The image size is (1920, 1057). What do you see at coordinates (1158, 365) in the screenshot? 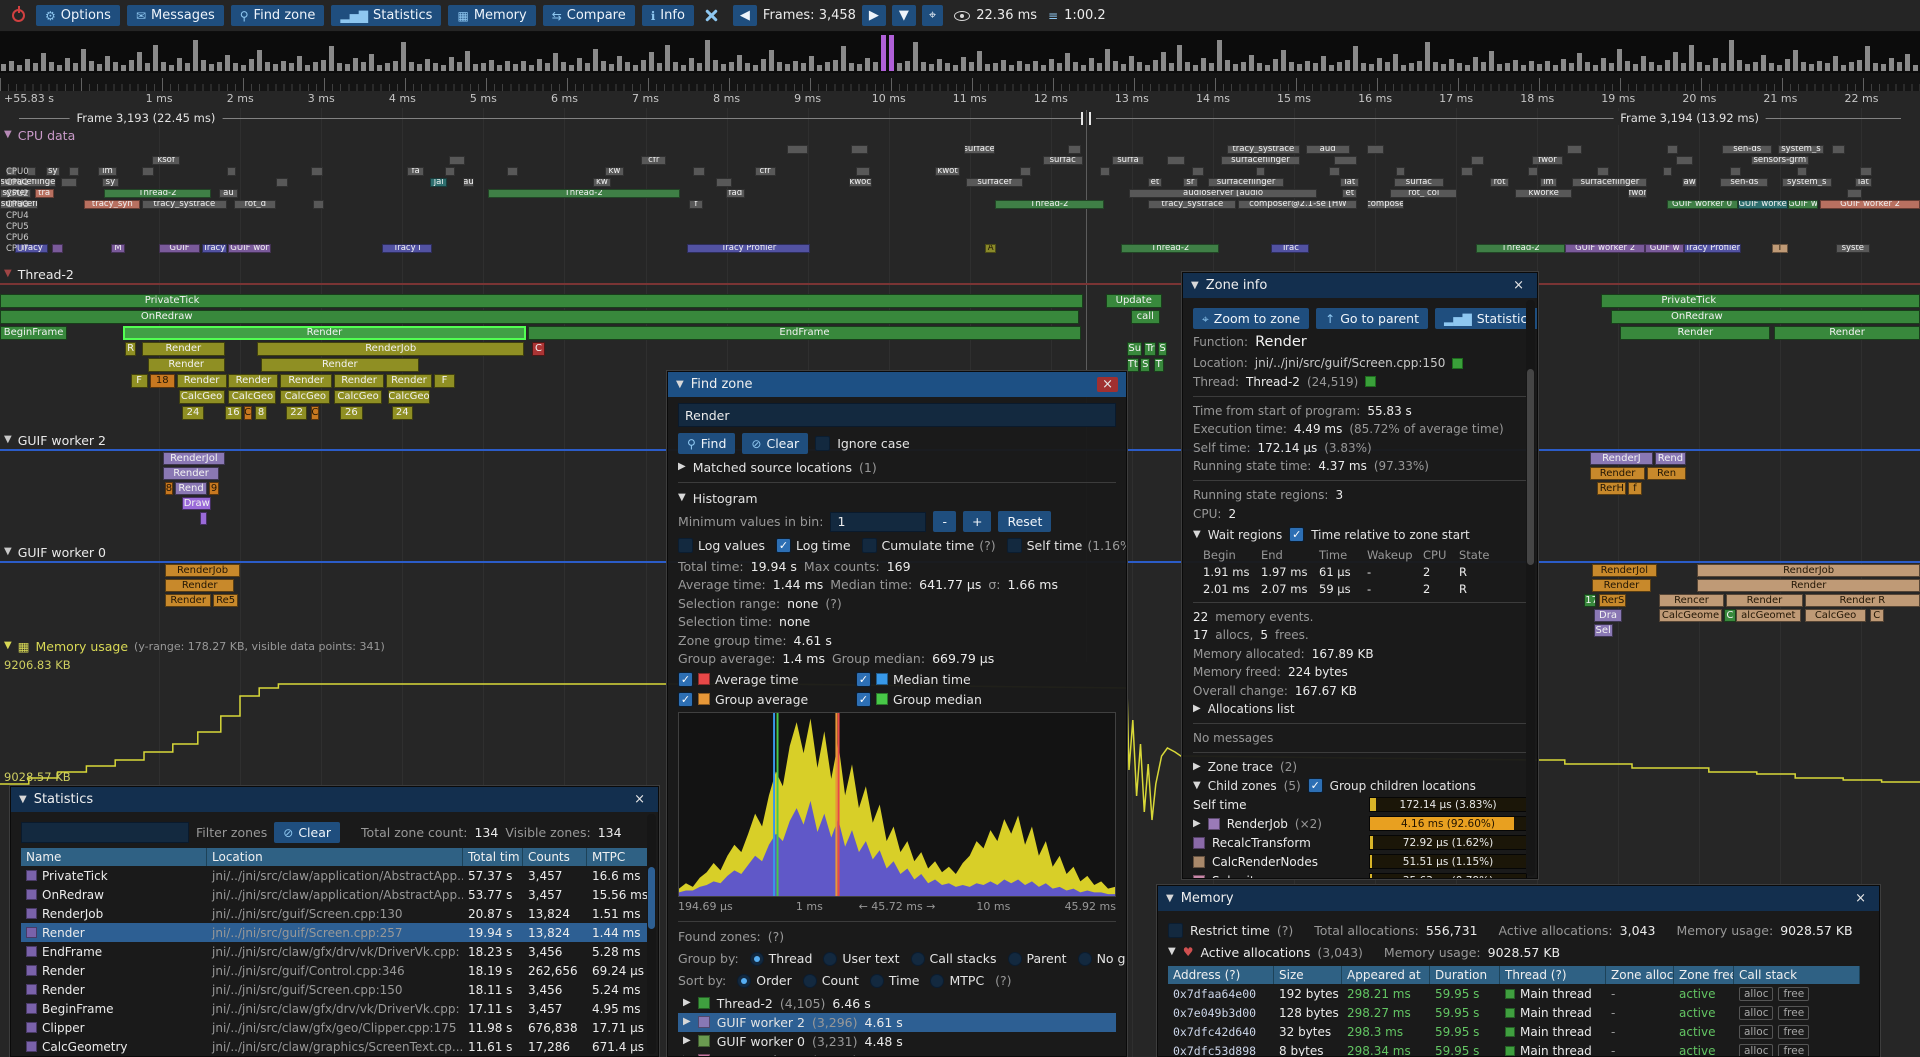
I see `timeline-zone-t: T` at bounding box center [1158, 365].